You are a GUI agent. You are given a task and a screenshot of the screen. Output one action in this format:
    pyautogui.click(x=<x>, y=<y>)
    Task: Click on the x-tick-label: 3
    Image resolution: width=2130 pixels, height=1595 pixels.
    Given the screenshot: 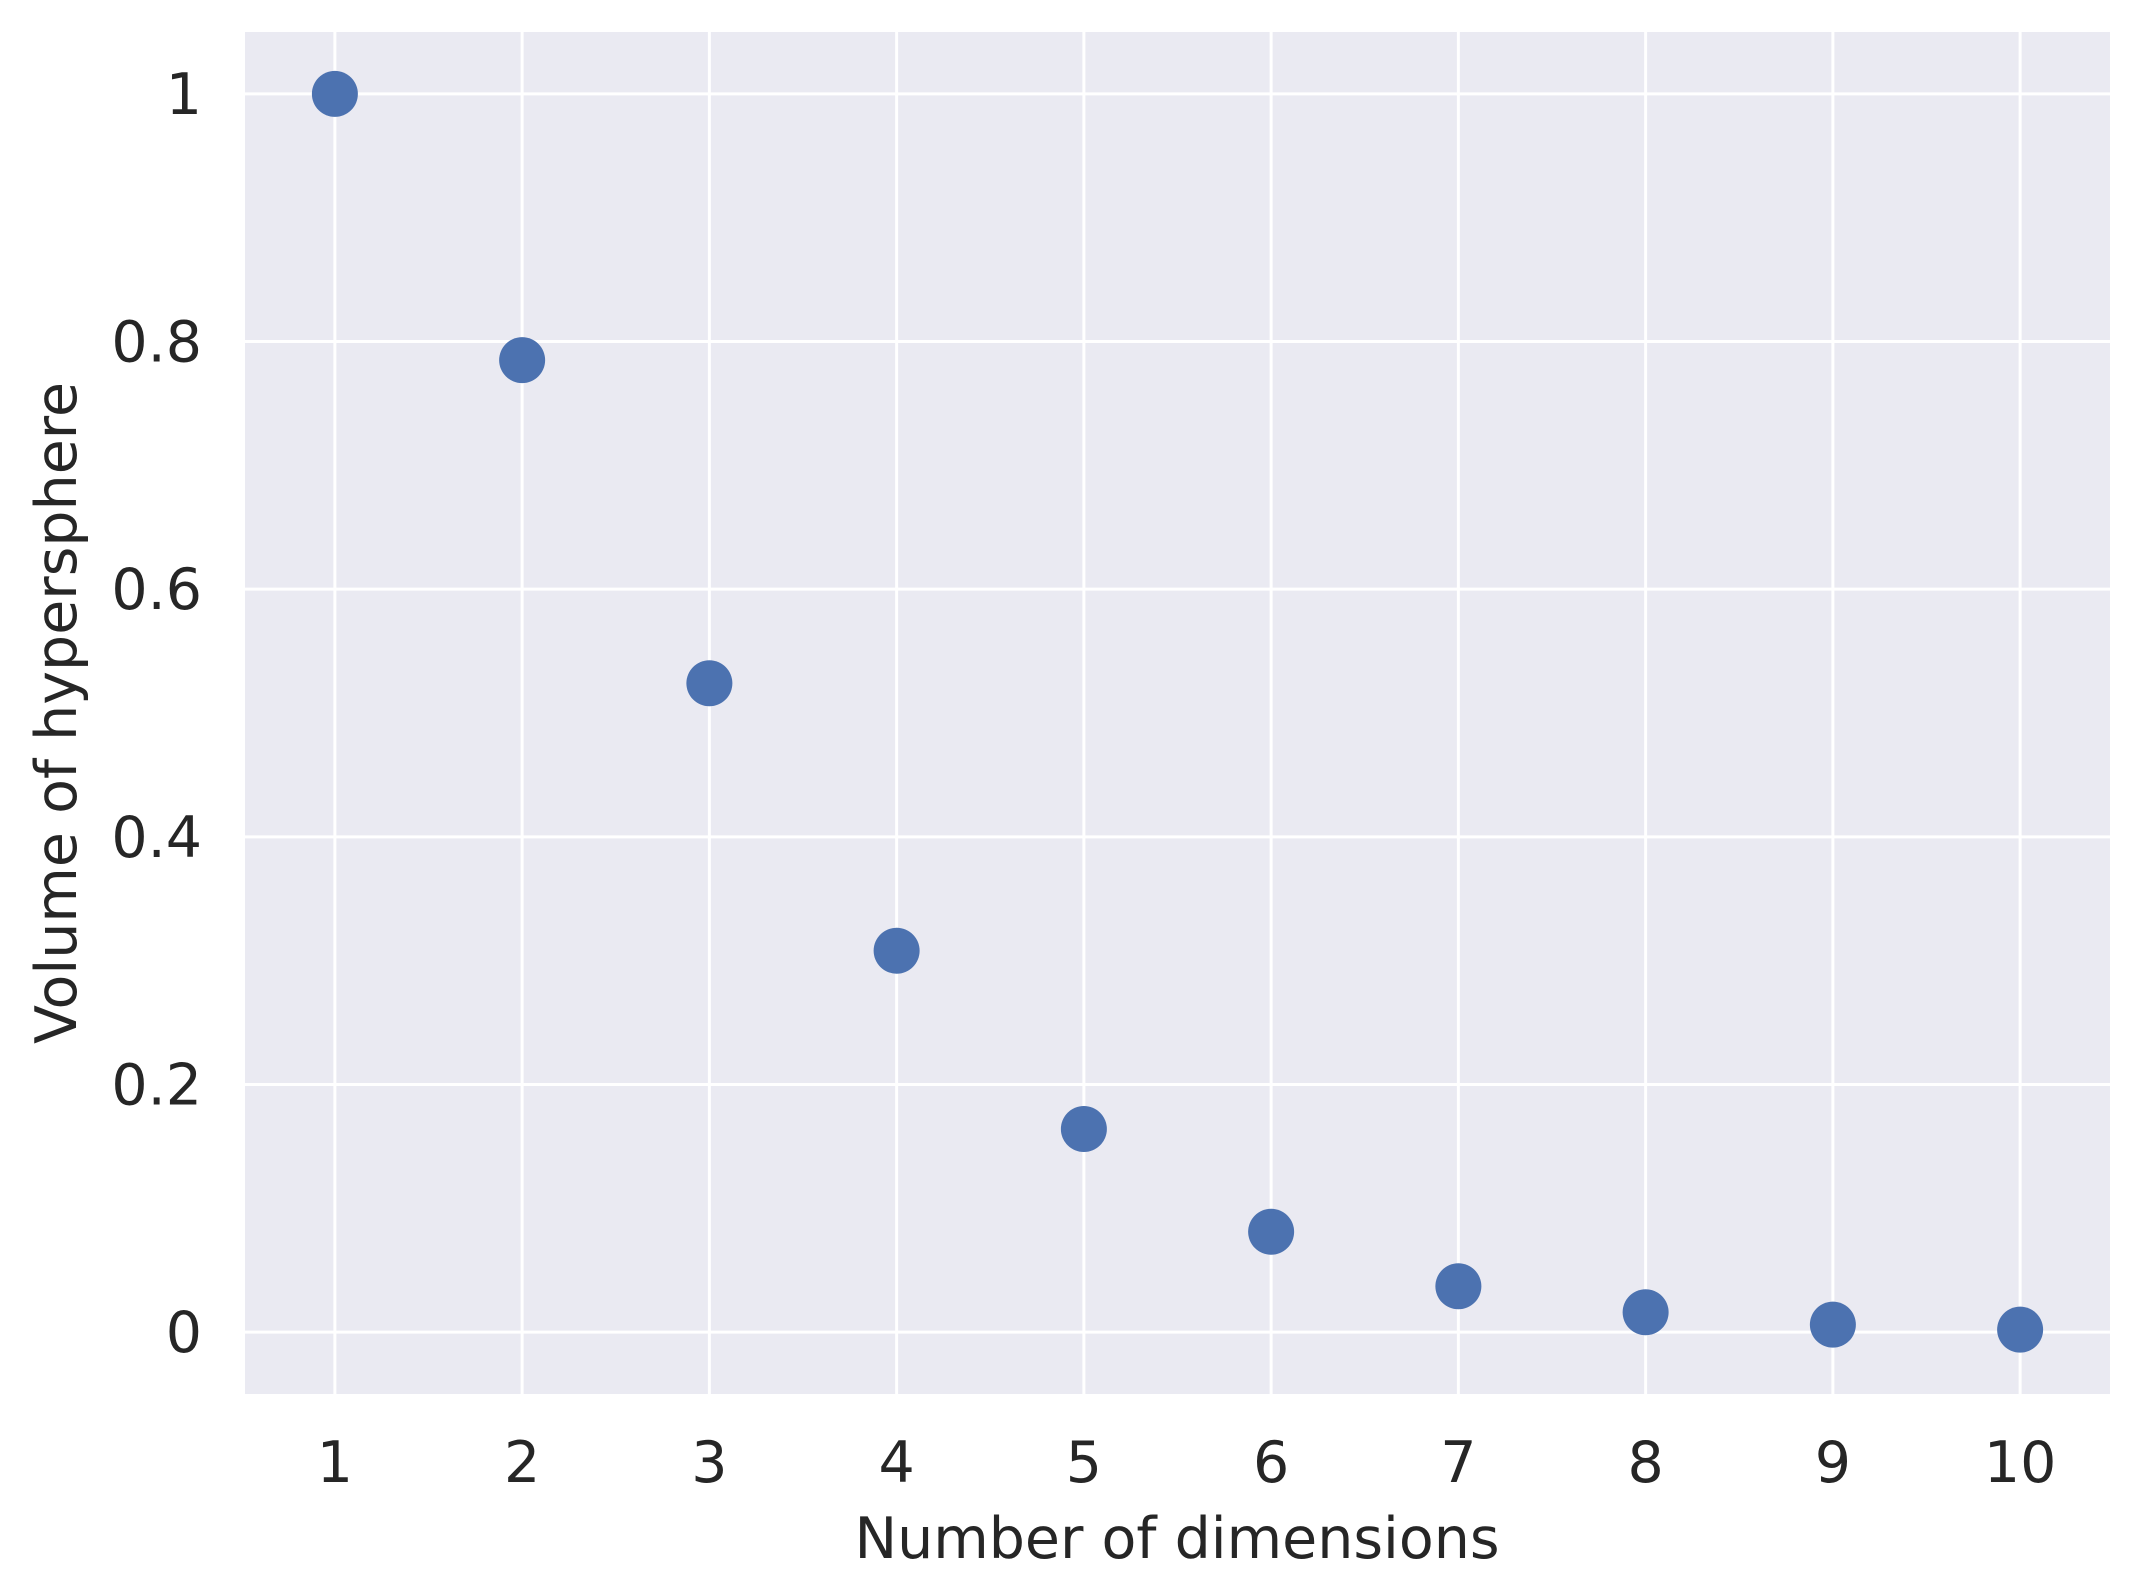 What is the action you would take?
    pyautogui.click(x=709, y=1463)
    